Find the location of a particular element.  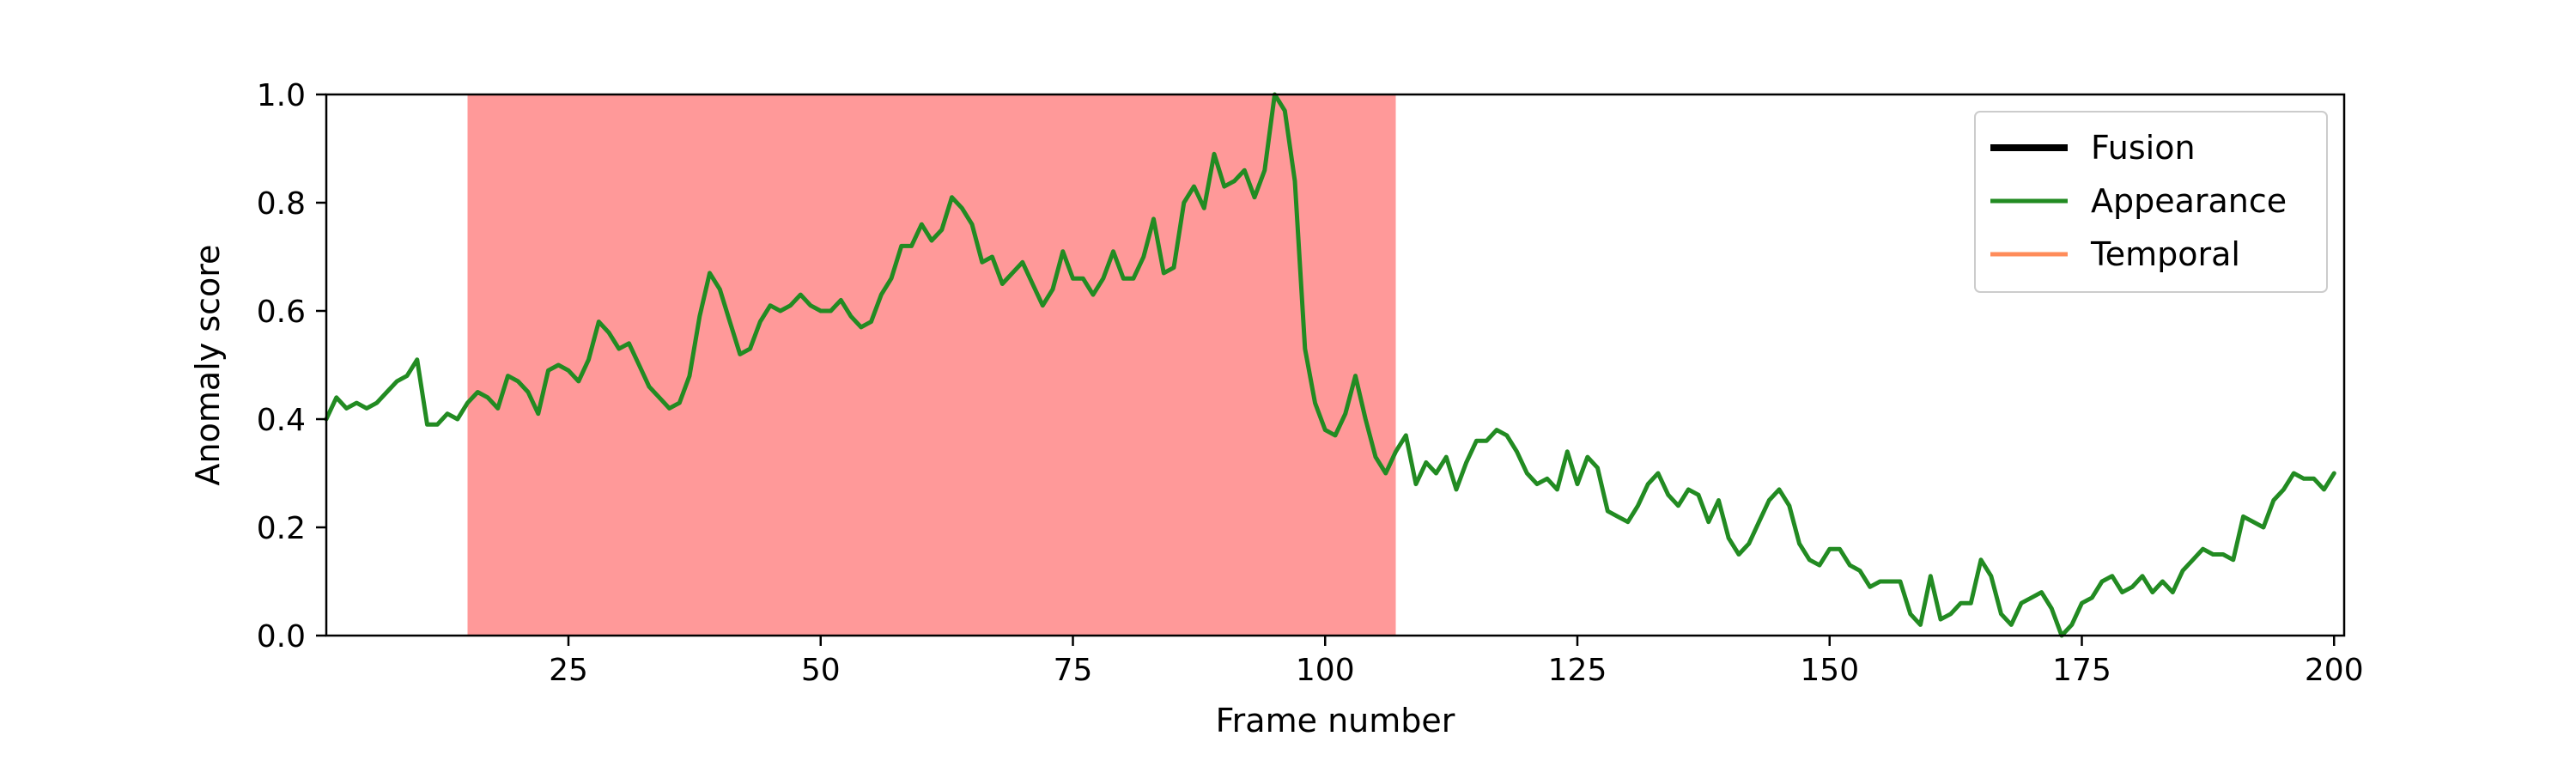

x-tick-label: 175 is located at coordinates (2082, 670).